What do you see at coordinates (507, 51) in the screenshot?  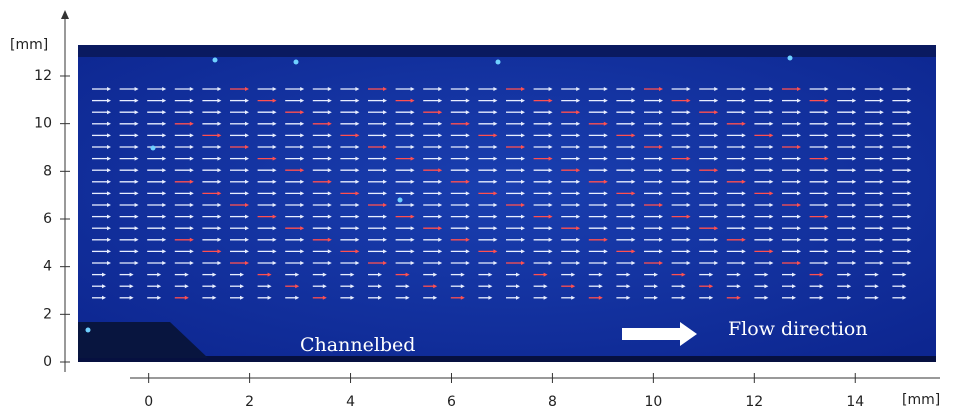 I see `top-wall` at bounding box center [507, 51].